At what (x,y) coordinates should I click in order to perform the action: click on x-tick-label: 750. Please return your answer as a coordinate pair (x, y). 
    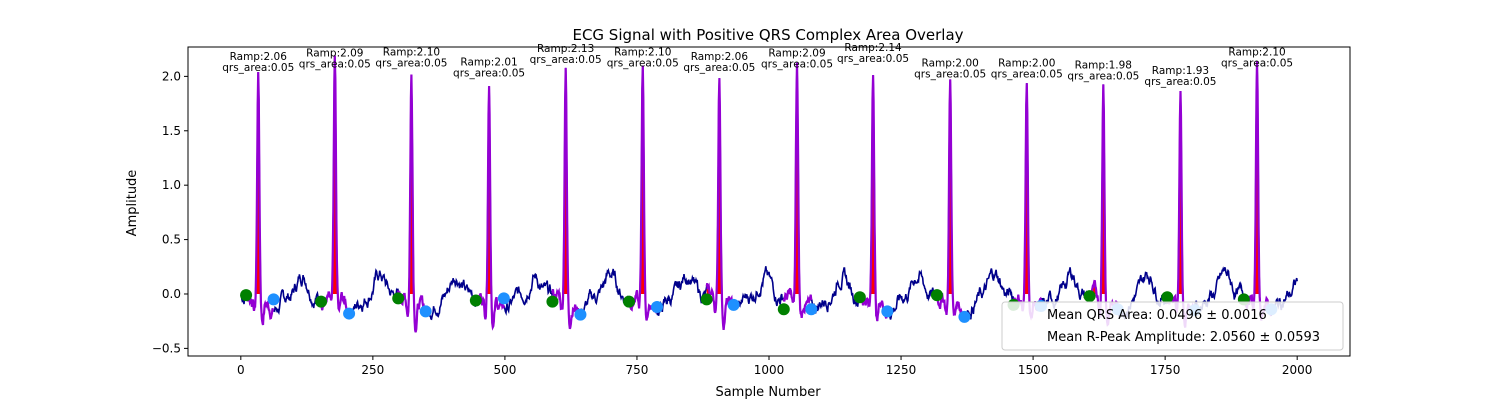
    Looking at the image, I should click on (637, 370).